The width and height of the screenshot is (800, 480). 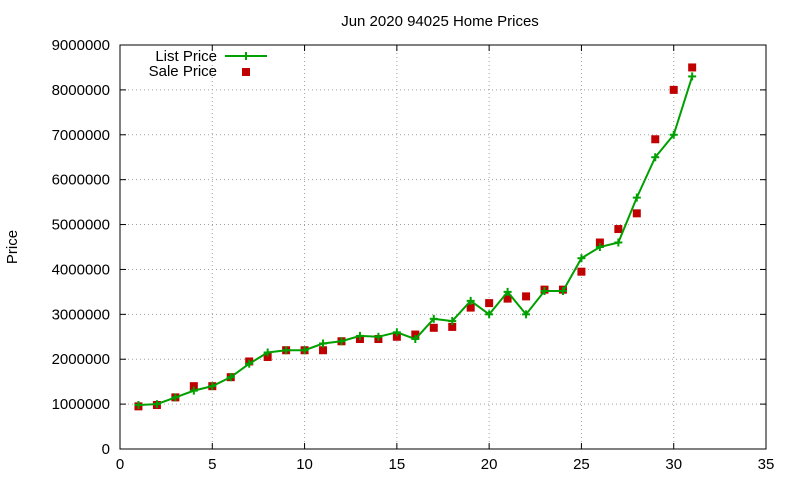 What do you see at coordinates (246, 56) in the screenshot?
I see `legend-marker-list-price` at bounding box center [246, 56].